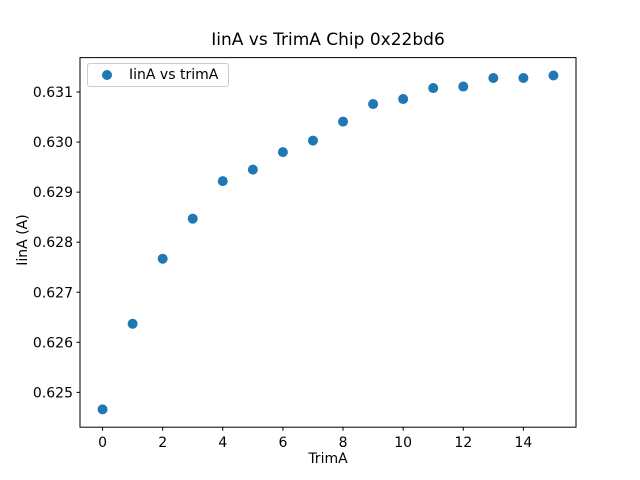 The width and height of the screenshot is (640, 480). I want to click on chart-title: IinA vs TrimA Chip 0x22bd6, so click(328, 40).